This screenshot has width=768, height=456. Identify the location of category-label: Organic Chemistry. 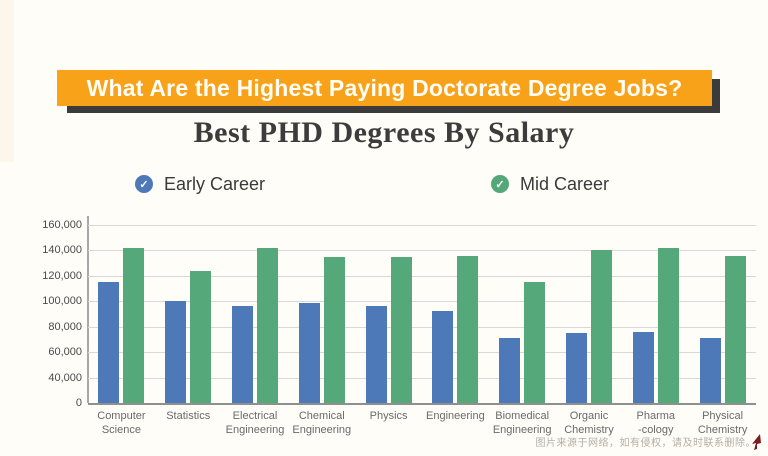
(589, 423).